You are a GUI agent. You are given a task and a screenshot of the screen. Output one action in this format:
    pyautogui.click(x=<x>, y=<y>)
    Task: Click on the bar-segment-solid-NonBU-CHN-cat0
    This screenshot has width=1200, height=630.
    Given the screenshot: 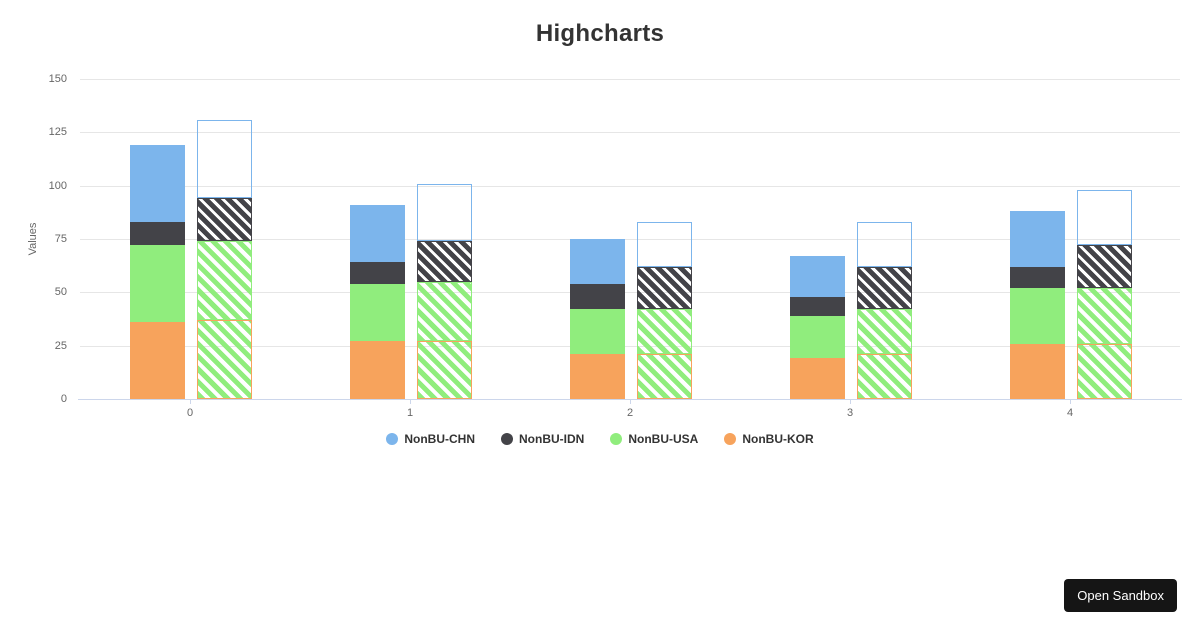 What is the action you would take?
    pyautogui.click(x=157, y=183)
    